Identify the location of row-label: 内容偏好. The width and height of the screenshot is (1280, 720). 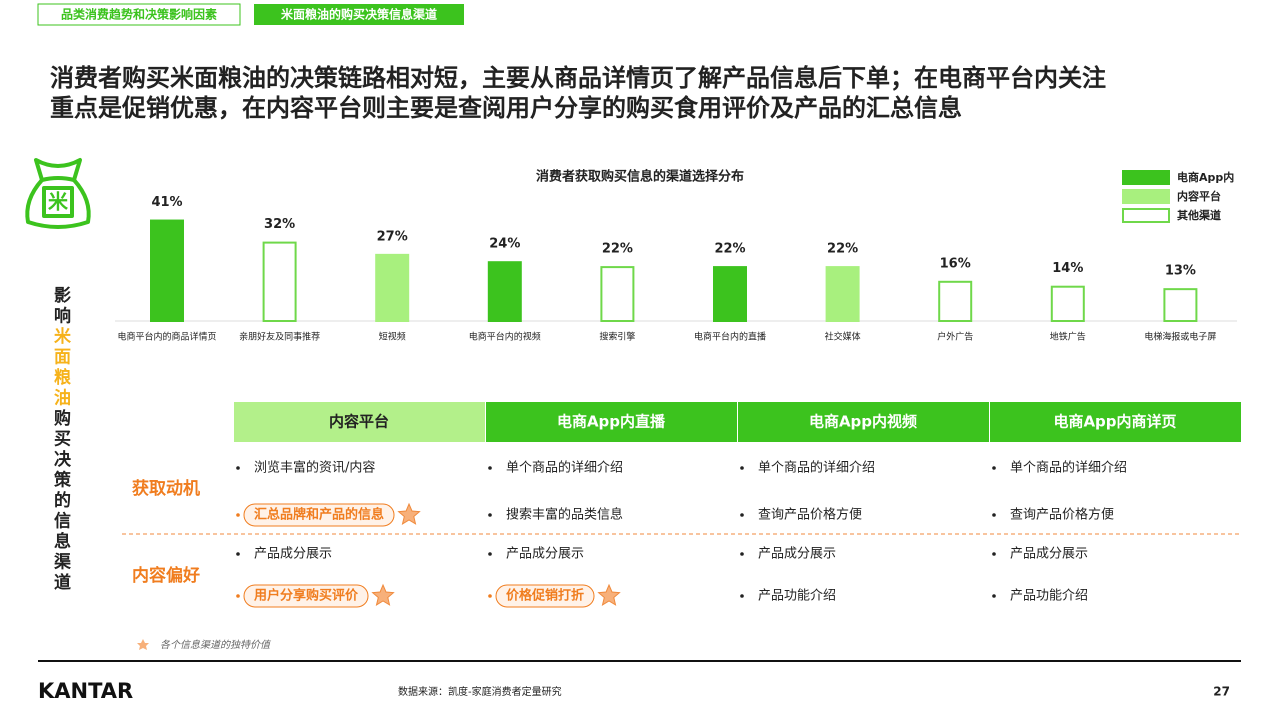
(166, 575).